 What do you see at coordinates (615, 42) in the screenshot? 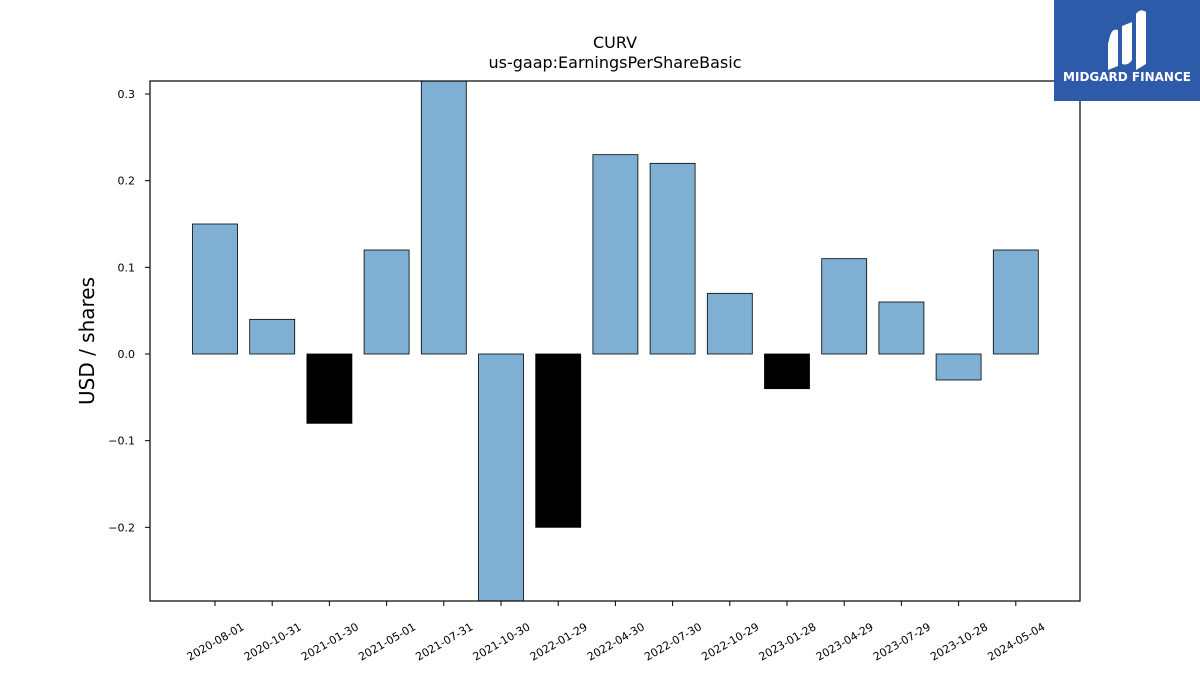
I see `chart-title: CURV` at bounding box center [615, 42].